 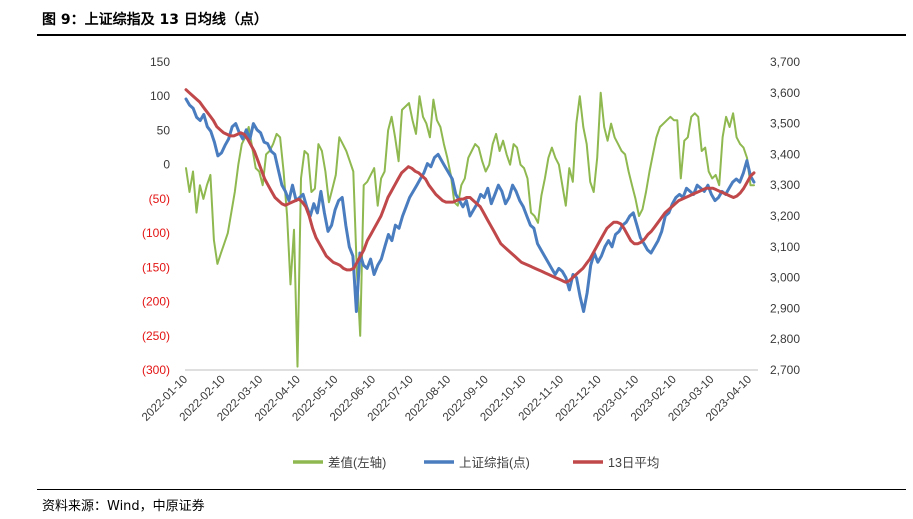 What do you see at coordinates (160, 96) in the screenshot?
I see `left-tick-label: 100` at bounding box center [160, 96].